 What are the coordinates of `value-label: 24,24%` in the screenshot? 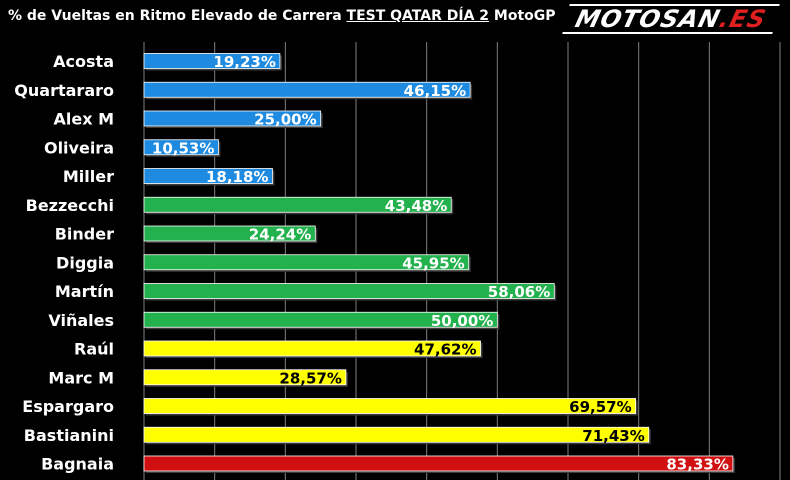 It's located at (280, 235).